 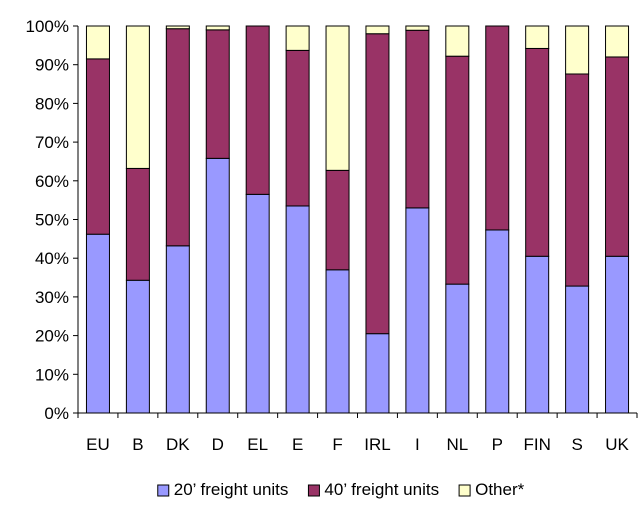 I want to click on legend-label-series-2: 40’ freight units, so click(x=381, y=489).